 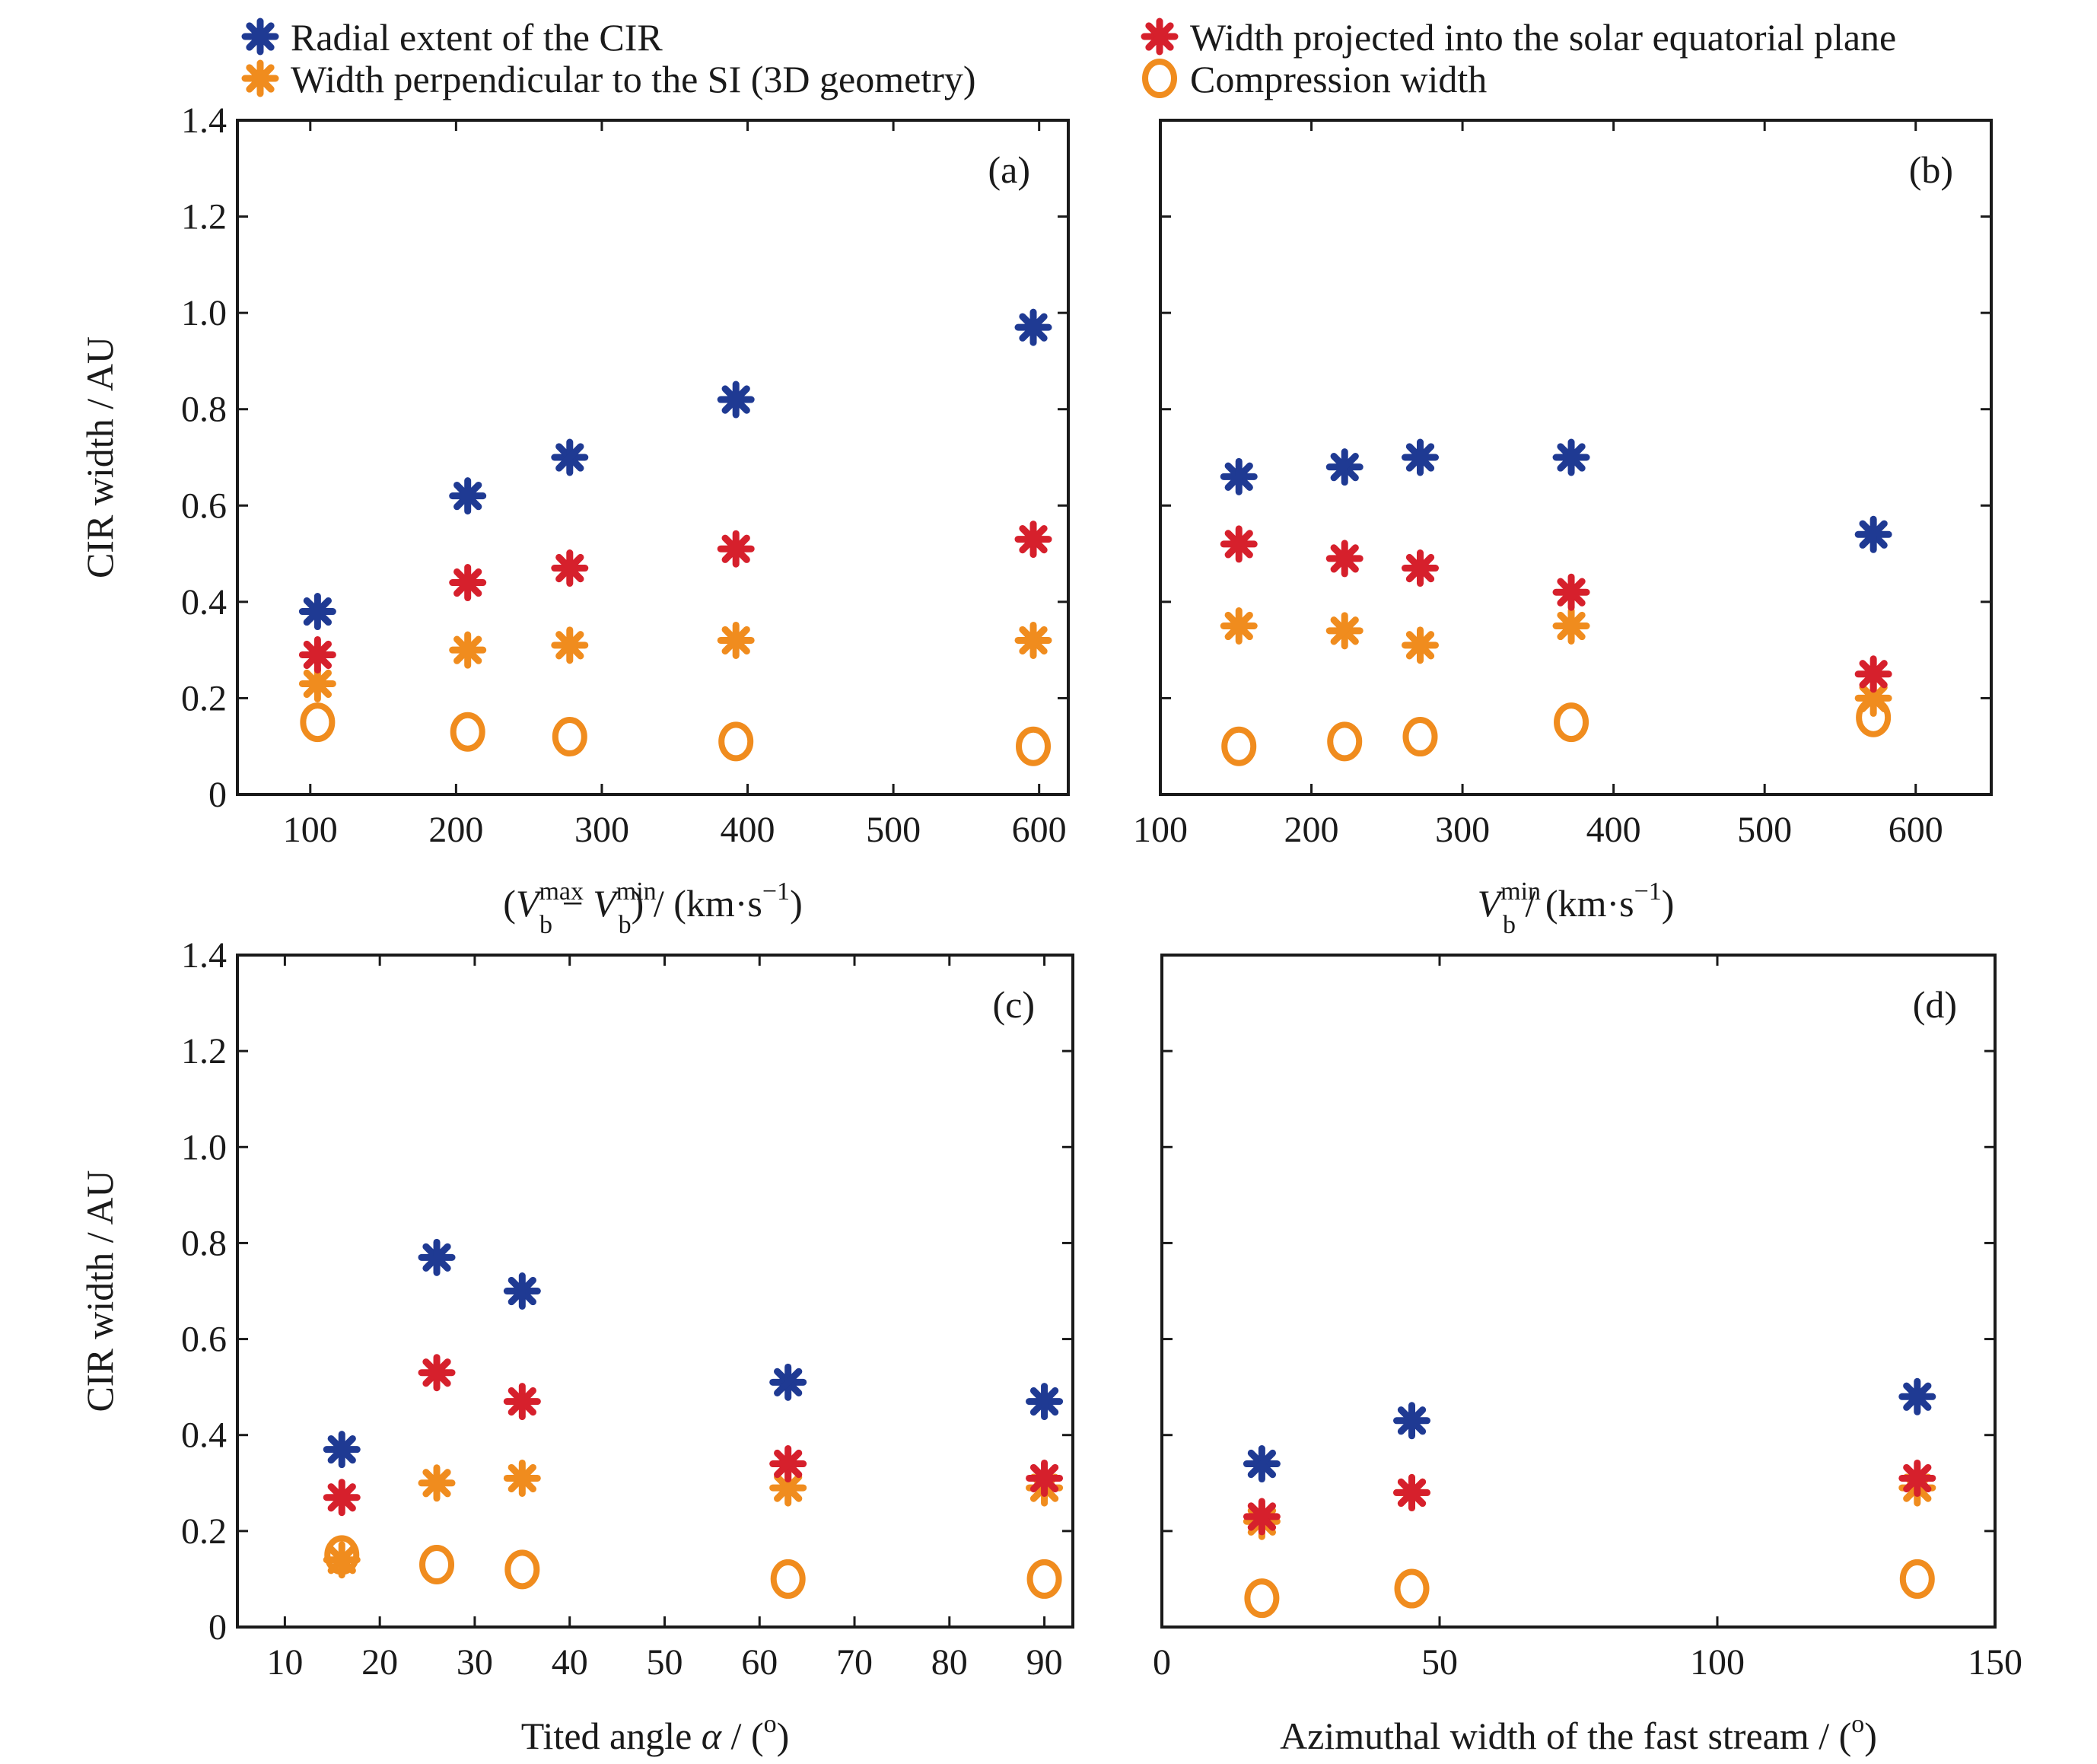 I want to click on x-tick-label: 10, so click(x=284, y=1662).